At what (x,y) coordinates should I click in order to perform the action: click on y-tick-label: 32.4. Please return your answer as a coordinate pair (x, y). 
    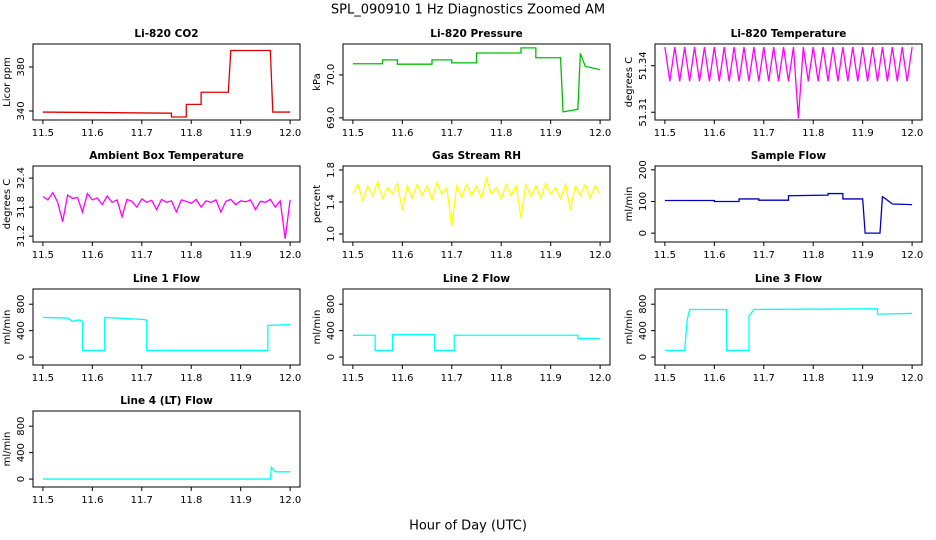
    Looking at the image, I should click on (21, 178).